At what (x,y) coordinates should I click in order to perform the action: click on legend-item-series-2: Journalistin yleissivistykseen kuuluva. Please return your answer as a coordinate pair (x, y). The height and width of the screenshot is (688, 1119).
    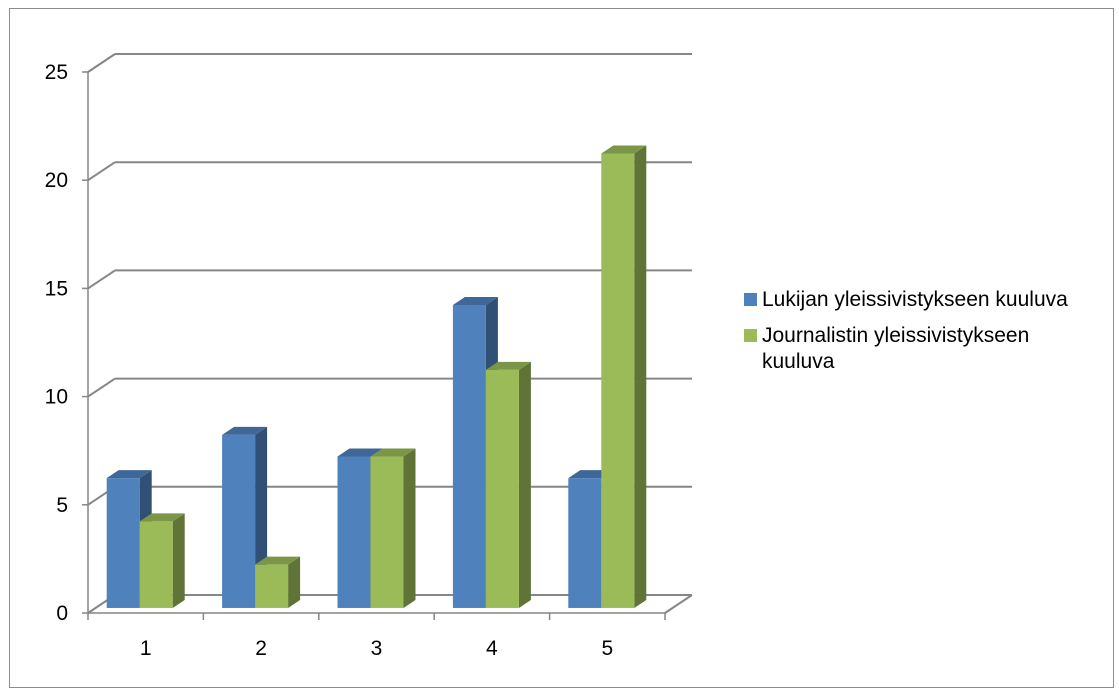
    Looking at the image, I should click on (924, 349).